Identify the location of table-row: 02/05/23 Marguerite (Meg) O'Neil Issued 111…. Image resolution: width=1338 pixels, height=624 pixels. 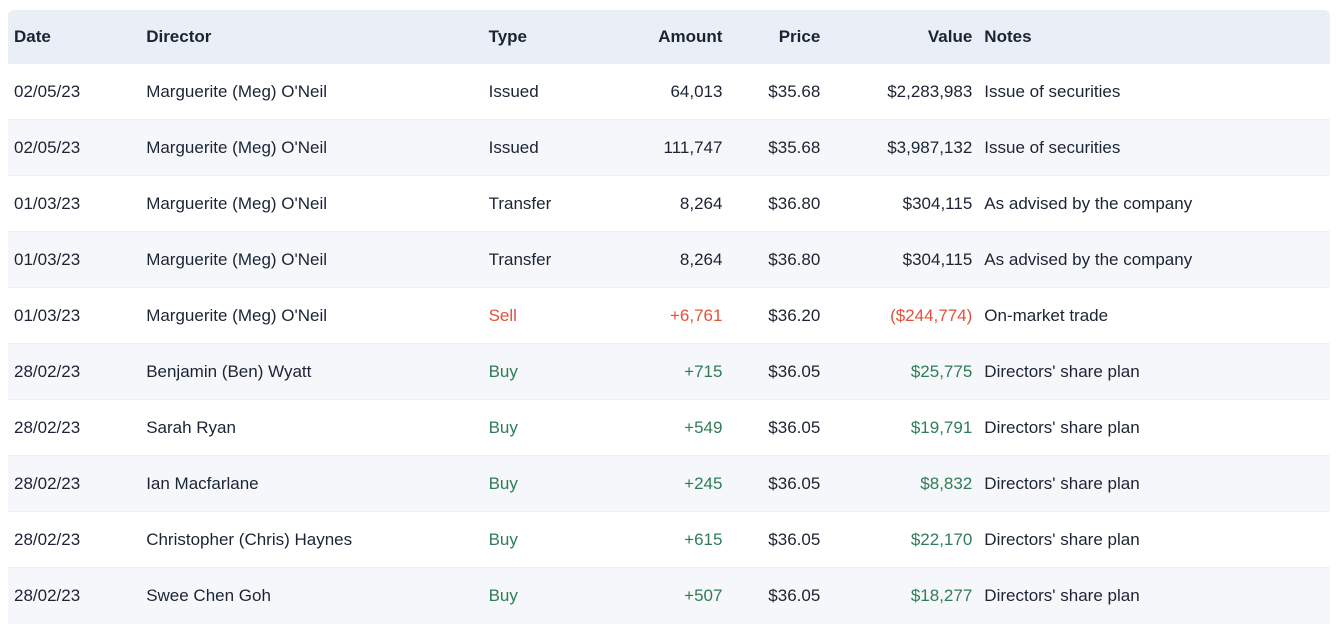
(669, 148).